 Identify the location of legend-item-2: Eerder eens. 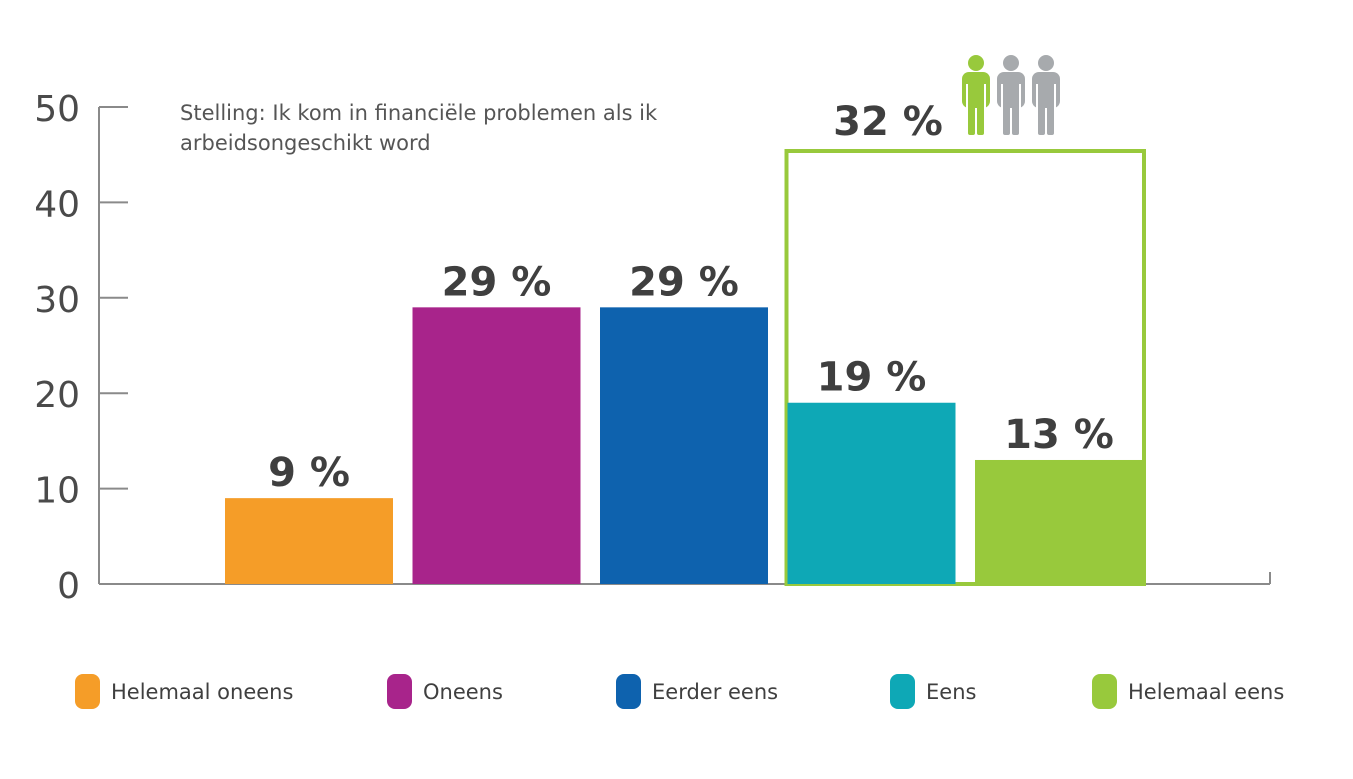
(697, 691).